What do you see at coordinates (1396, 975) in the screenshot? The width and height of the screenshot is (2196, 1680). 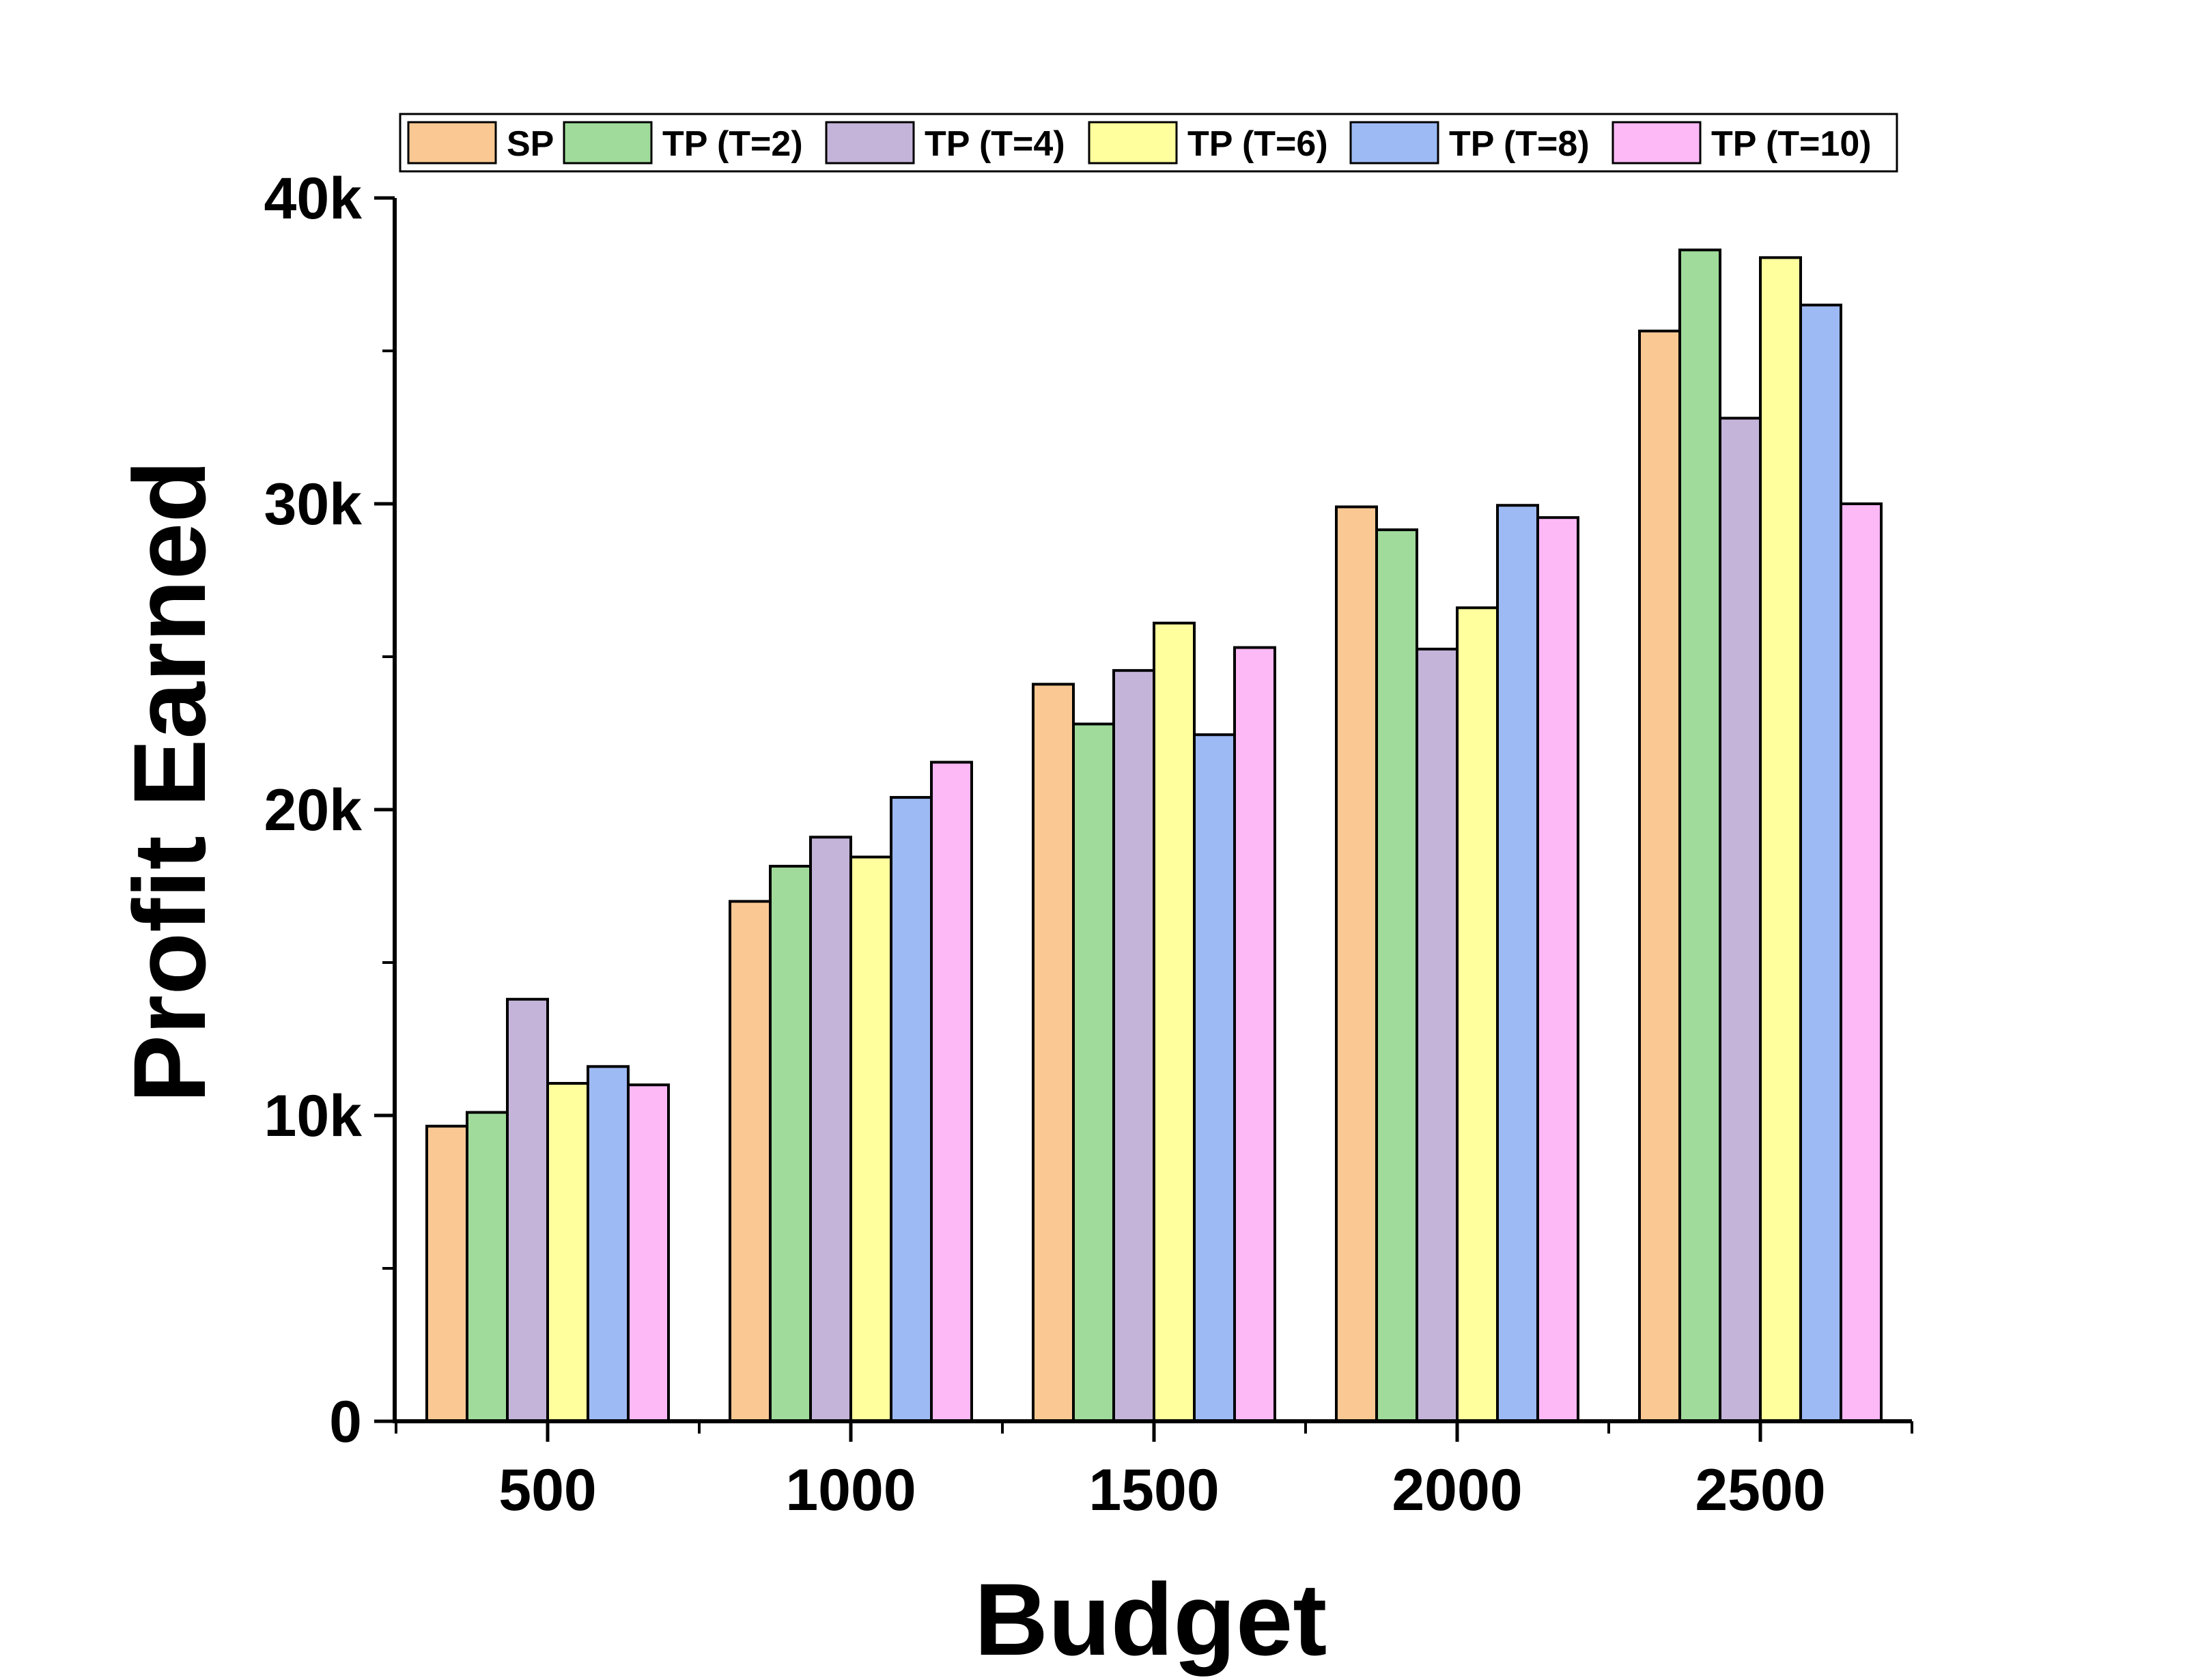 I see `bar-tp-t-2-2000` at bounding box center [1396, 975].